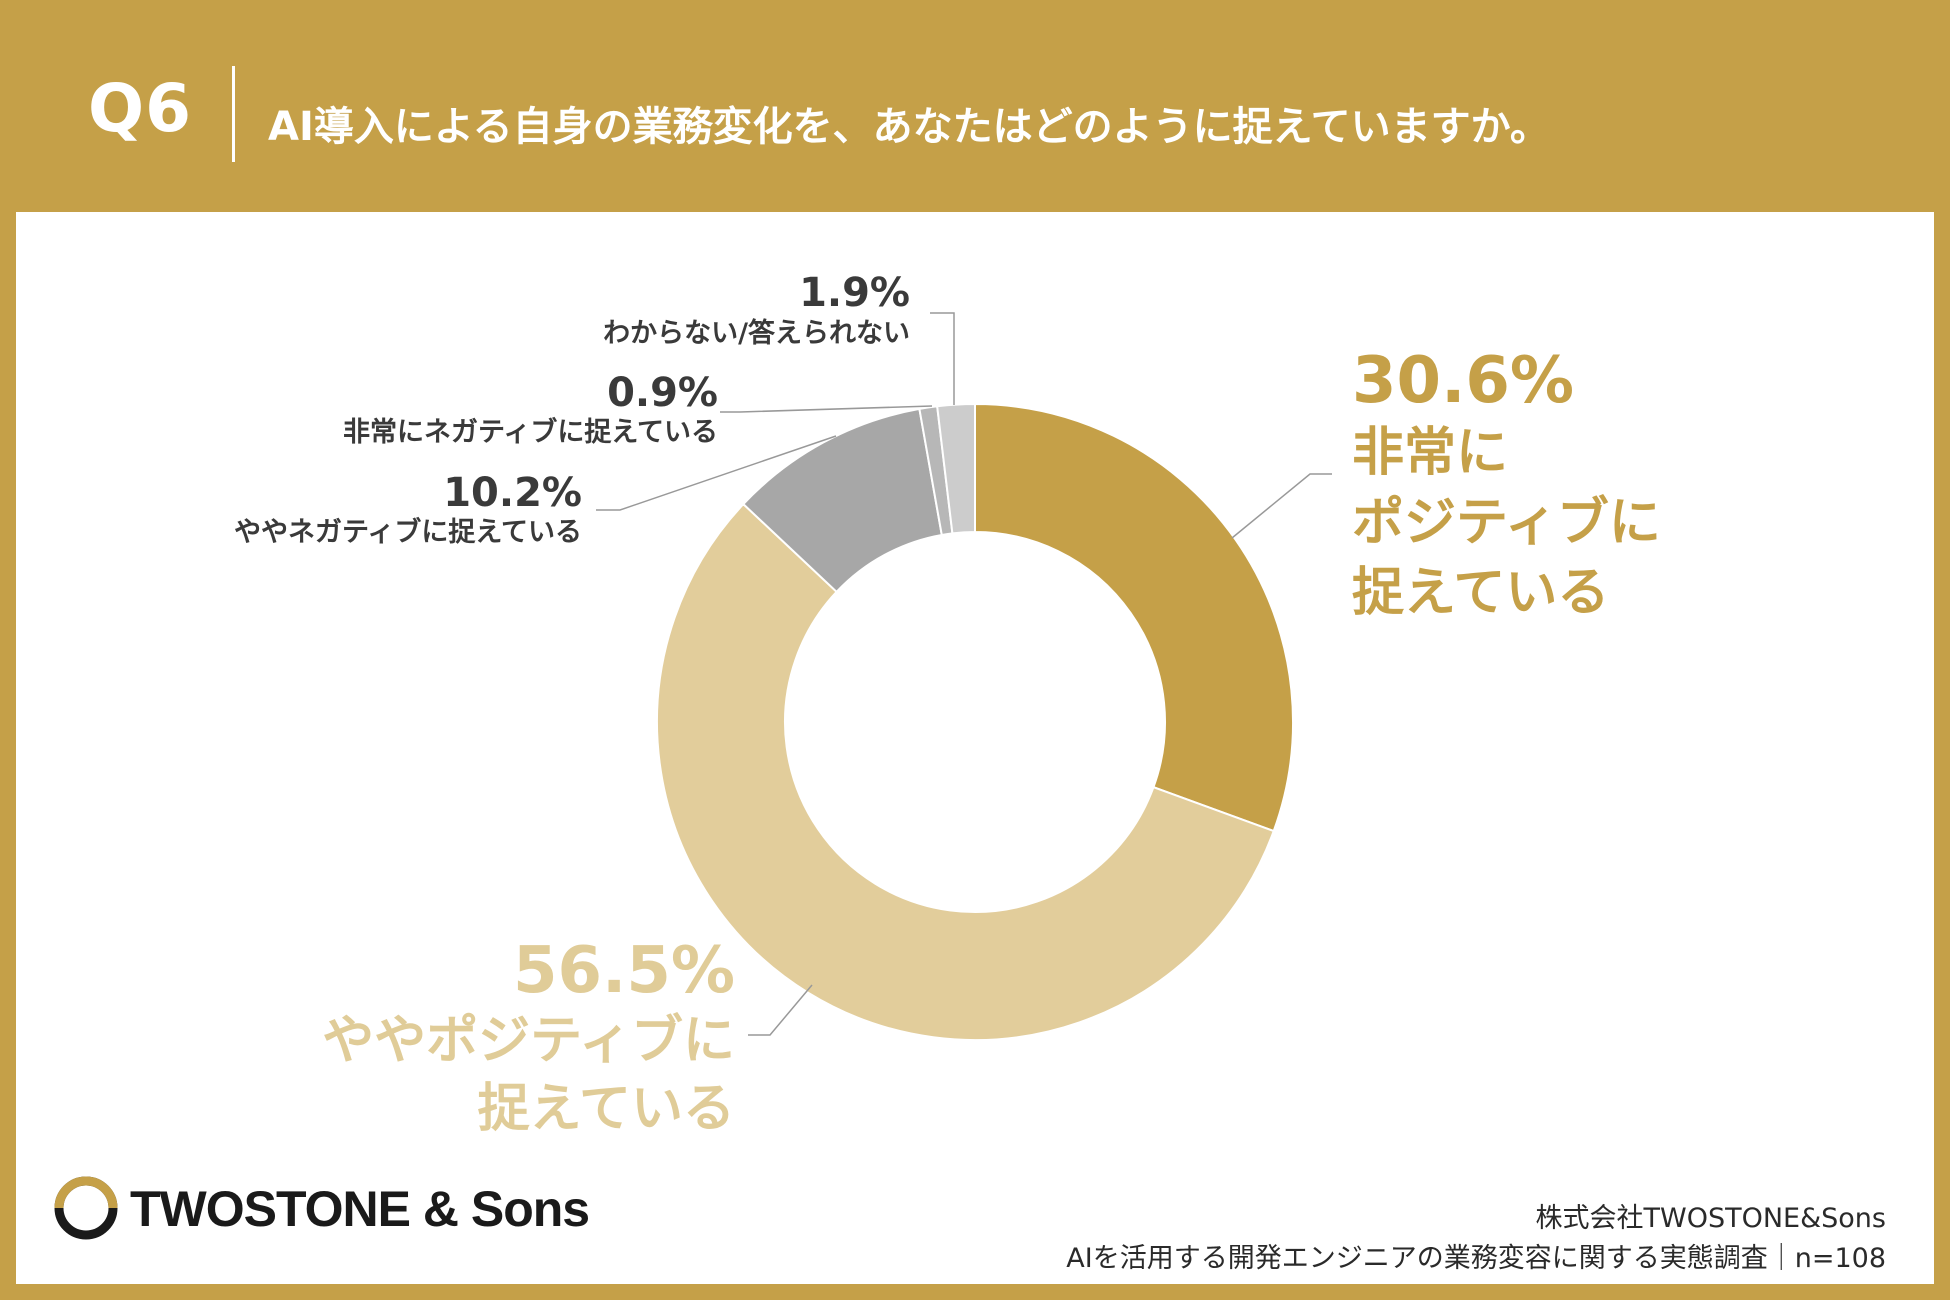  Describe the element at coordinates (1430, 453) in the screenshot. I see `label-very-positive-line1: 非常に` at that location.